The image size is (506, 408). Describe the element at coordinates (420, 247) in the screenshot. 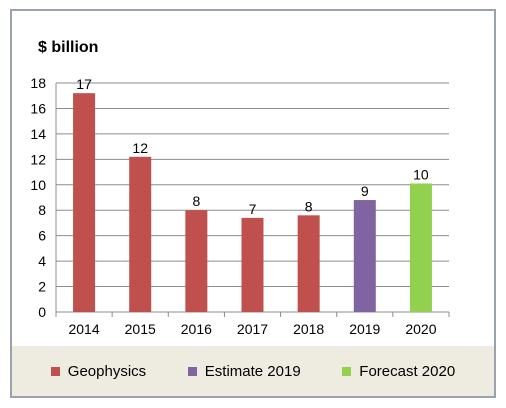

I see `bar-2020` at that location.